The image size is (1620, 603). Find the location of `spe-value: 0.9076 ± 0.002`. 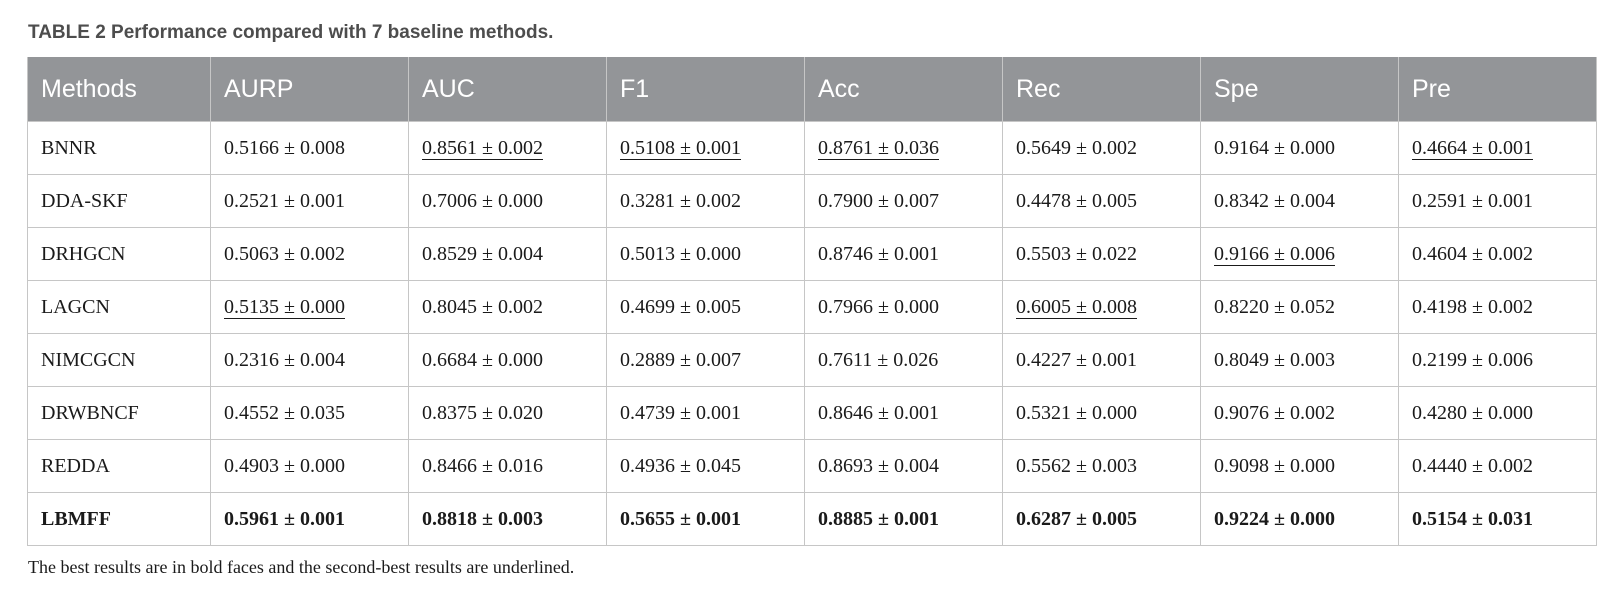

spe-value: 0.9076 ± 0.002 is located at coordinates (1274, 412).